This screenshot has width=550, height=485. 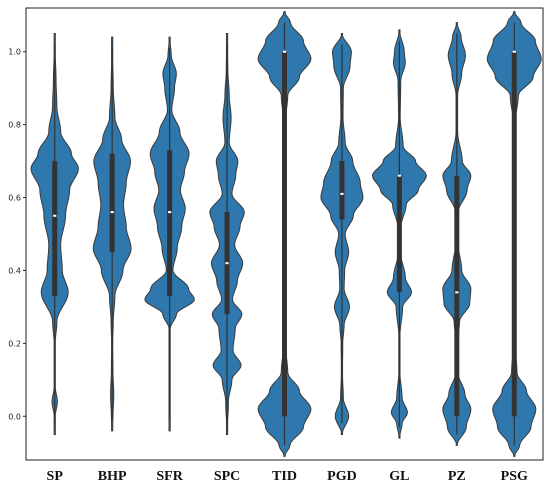 I want to click on violin-spc, so click(x=227, y=234).